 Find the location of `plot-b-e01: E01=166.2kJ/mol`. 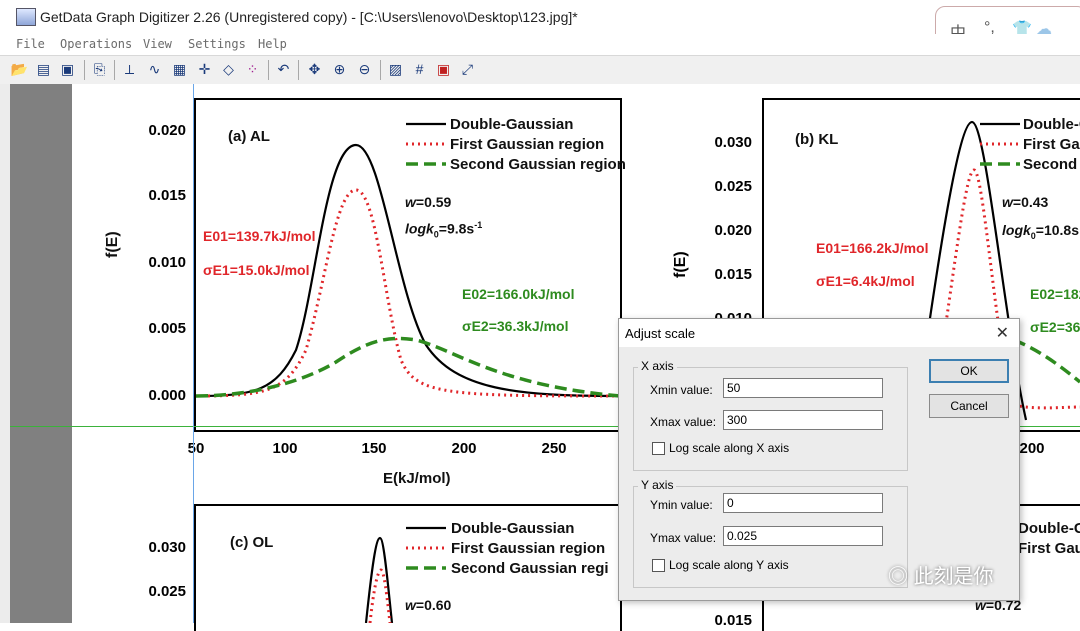

plot-b-e01: E01=166.2kJ/mol is located at coordinates (872, 248).